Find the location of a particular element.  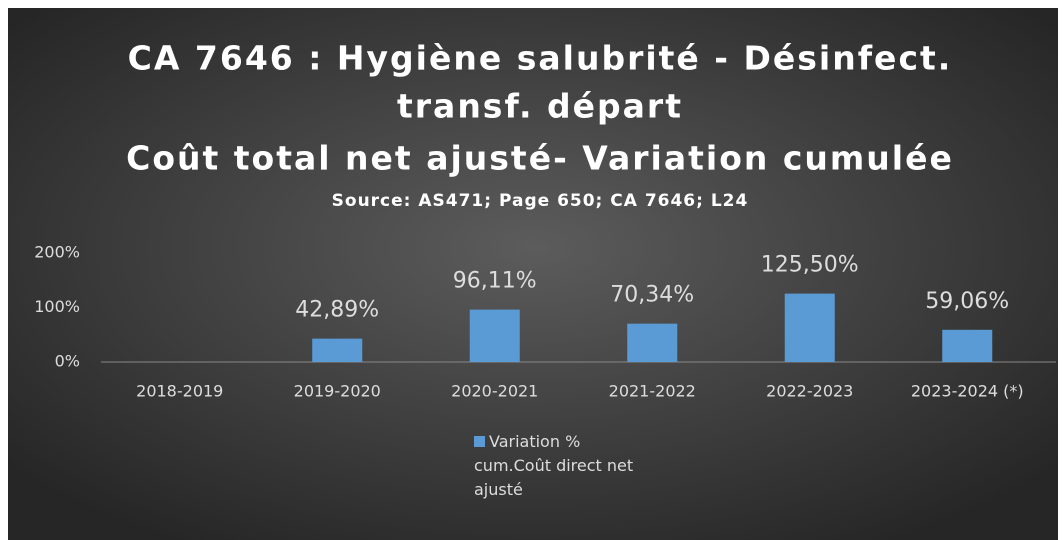

chart-title: CA 7646 : Hygiène salubrité - Désinfect. is located at coordinates (540, 58).